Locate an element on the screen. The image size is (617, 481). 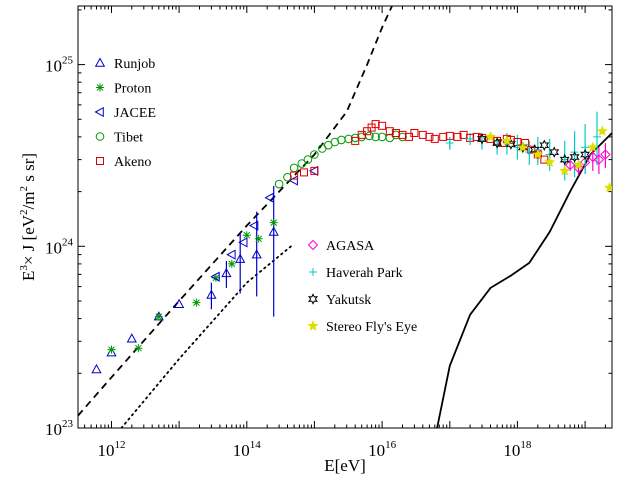
y-axis-label-m: /m is located at coordinates (28, 201).